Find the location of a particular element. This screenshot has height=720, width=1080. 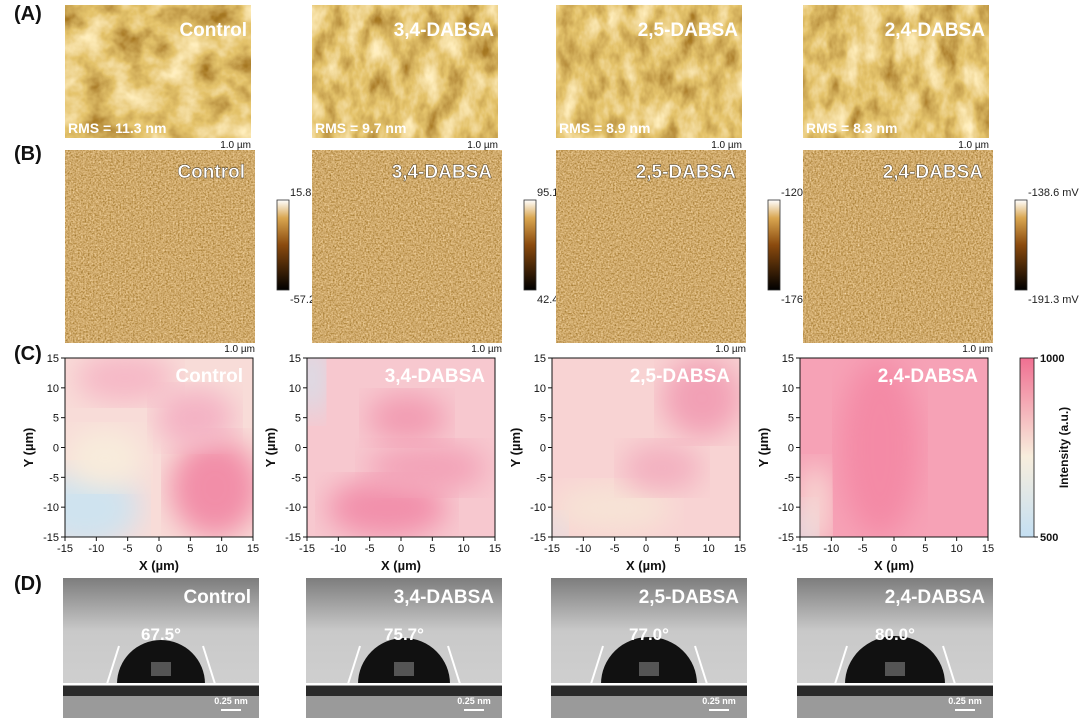

colorbar-tick-label: 1000 is located at coordinates (1052, 359).